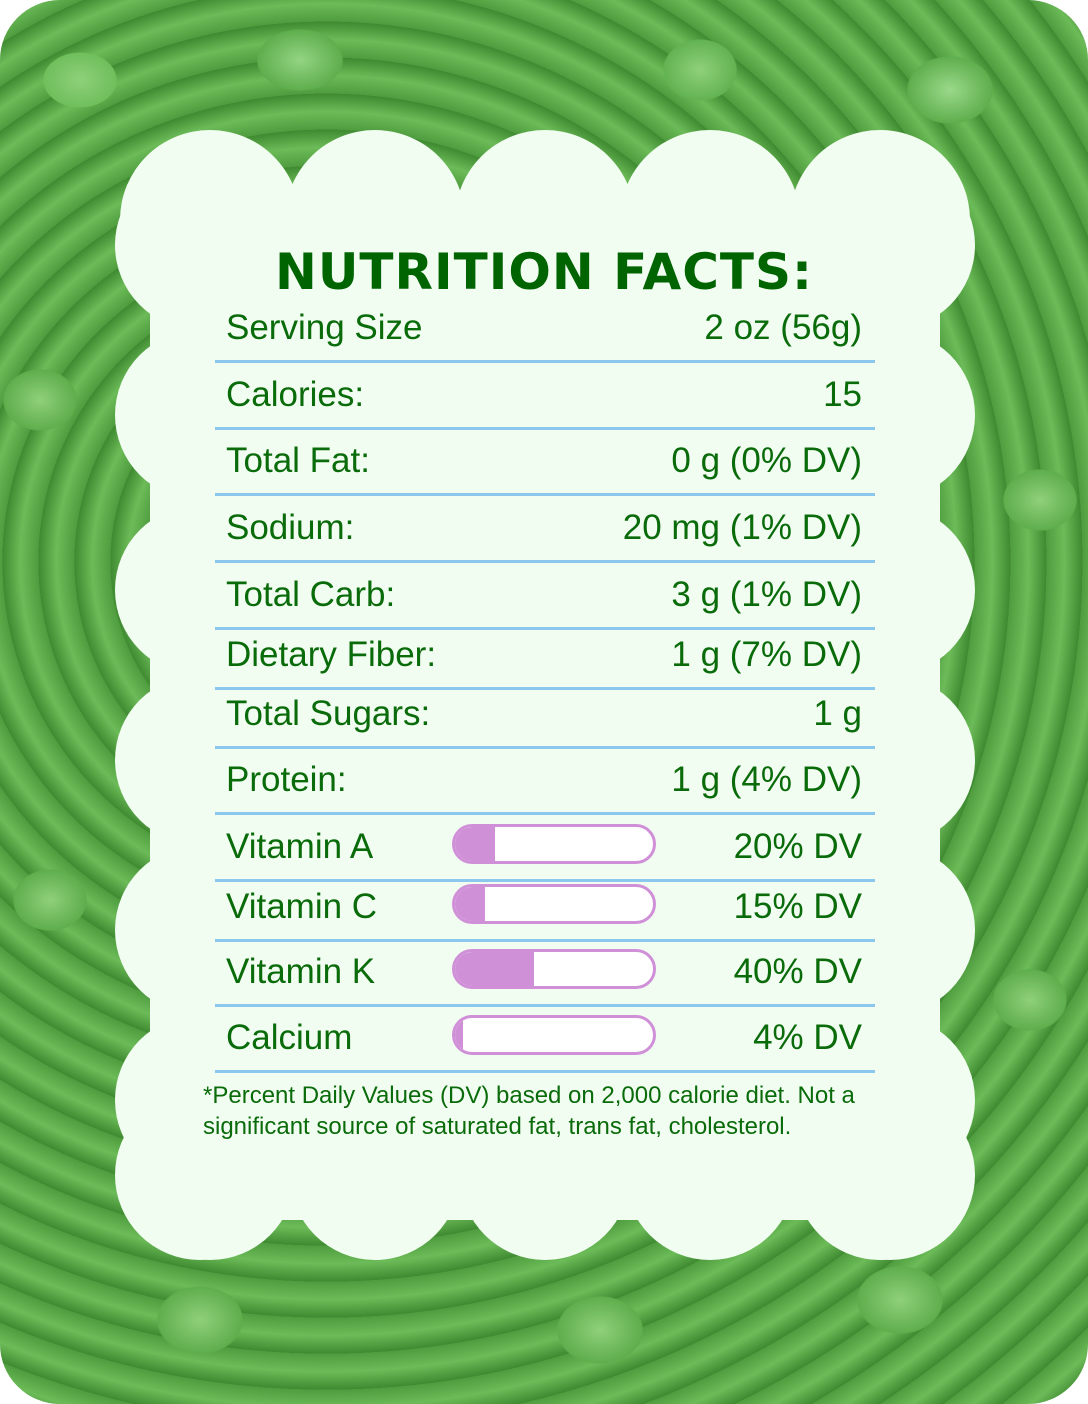  Describe the element at coordinates (290, 527) in the screenshot. I see `nutrient-label: Sodium:` at that location.